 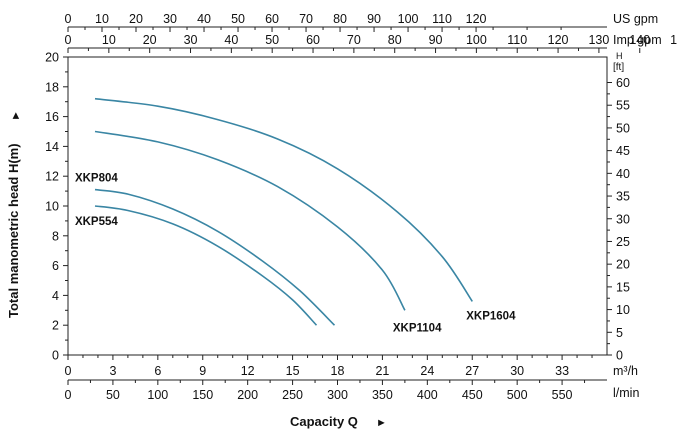 What do you see at coordinates (472, 395) in the screenshot?
I see `x-lmin-tick-label: 450` at bounding box center [472, 395].